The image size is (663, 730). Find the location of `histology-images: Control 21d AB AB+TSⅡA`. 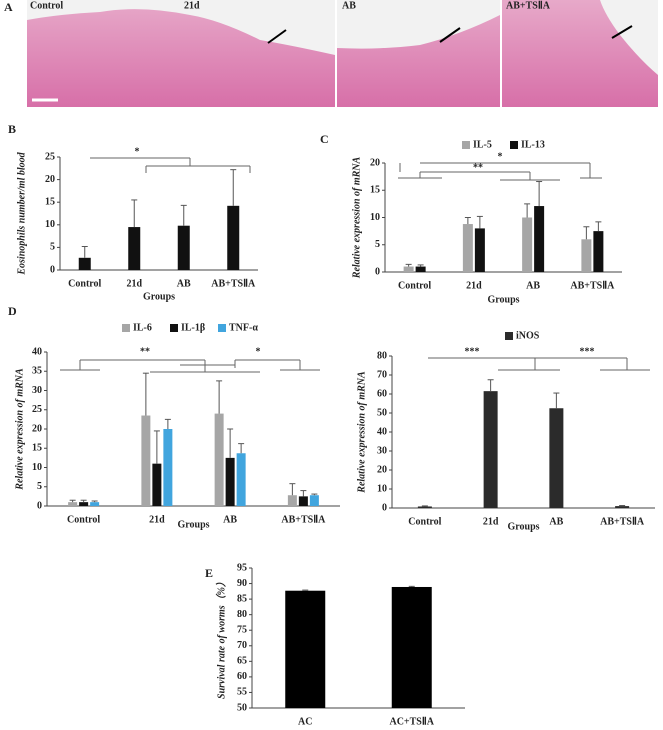

histology-images: Control 21d AB AB+TSⅡA is located at coordinates (342, 53).